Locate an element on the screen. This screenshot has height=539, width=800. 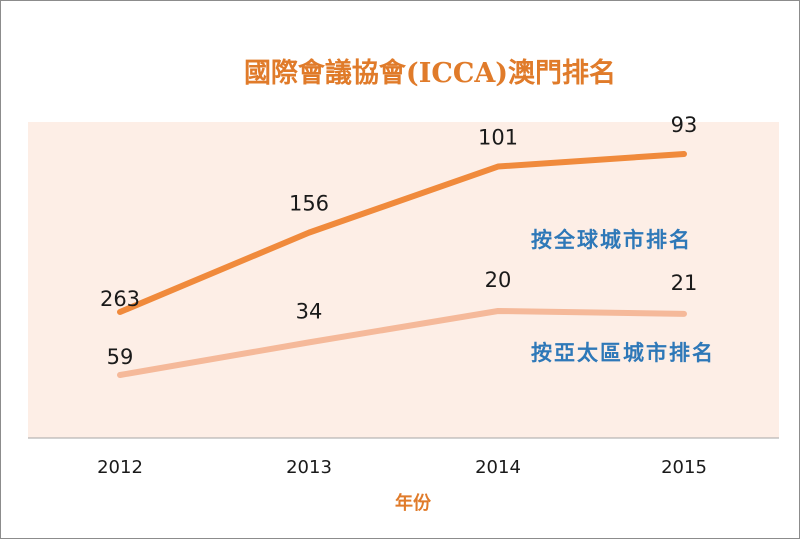
data-label: 20 is located at coordinates (498, 280).